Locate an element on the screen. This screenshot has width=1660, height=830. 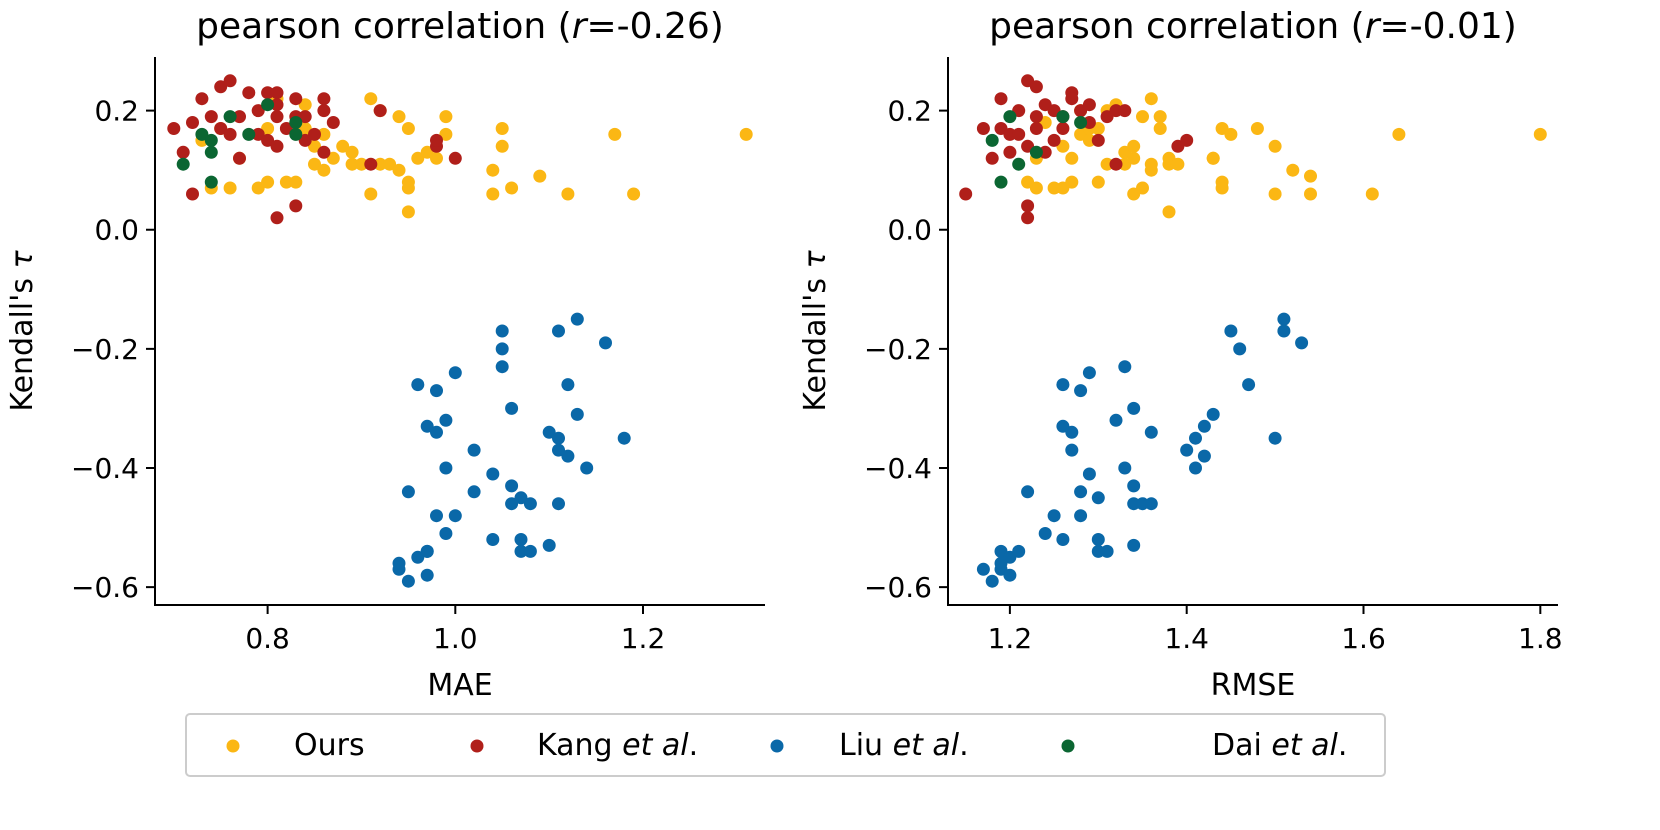
y-tick-label: 0.2 is located at coordinates (909, 111).